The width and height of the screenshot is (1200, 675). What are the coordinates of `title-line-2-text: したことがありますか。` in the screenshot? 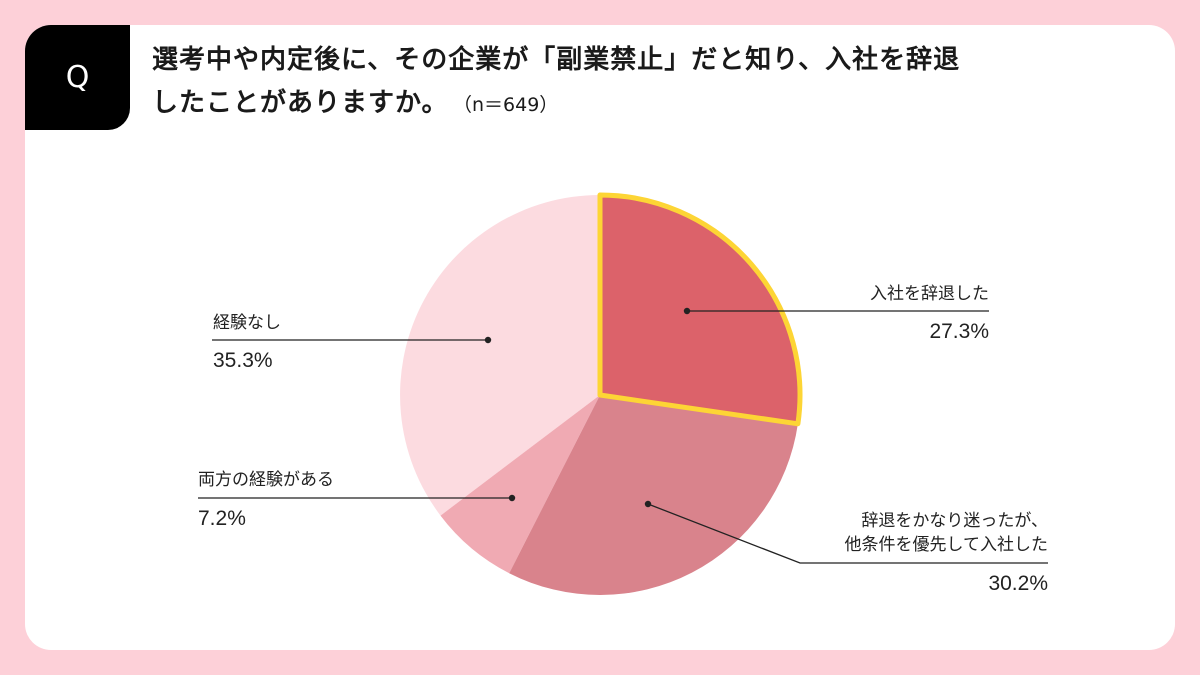 It's located at (300, 103).